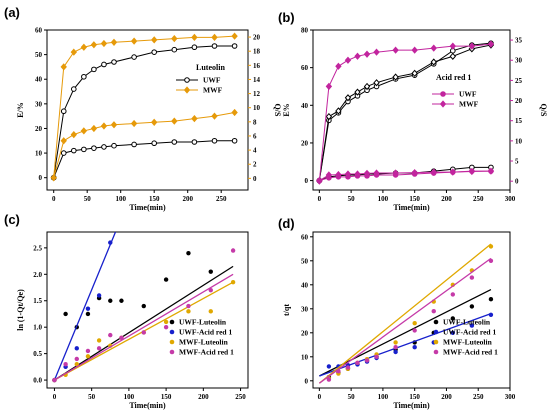 Image resolution: width=550 pixels, height=410 pixels. What do you see at coordinates (257, 94) in the screenshot?
I see `y-right-tick-label-a: 12` at bounding box center [257, 94].